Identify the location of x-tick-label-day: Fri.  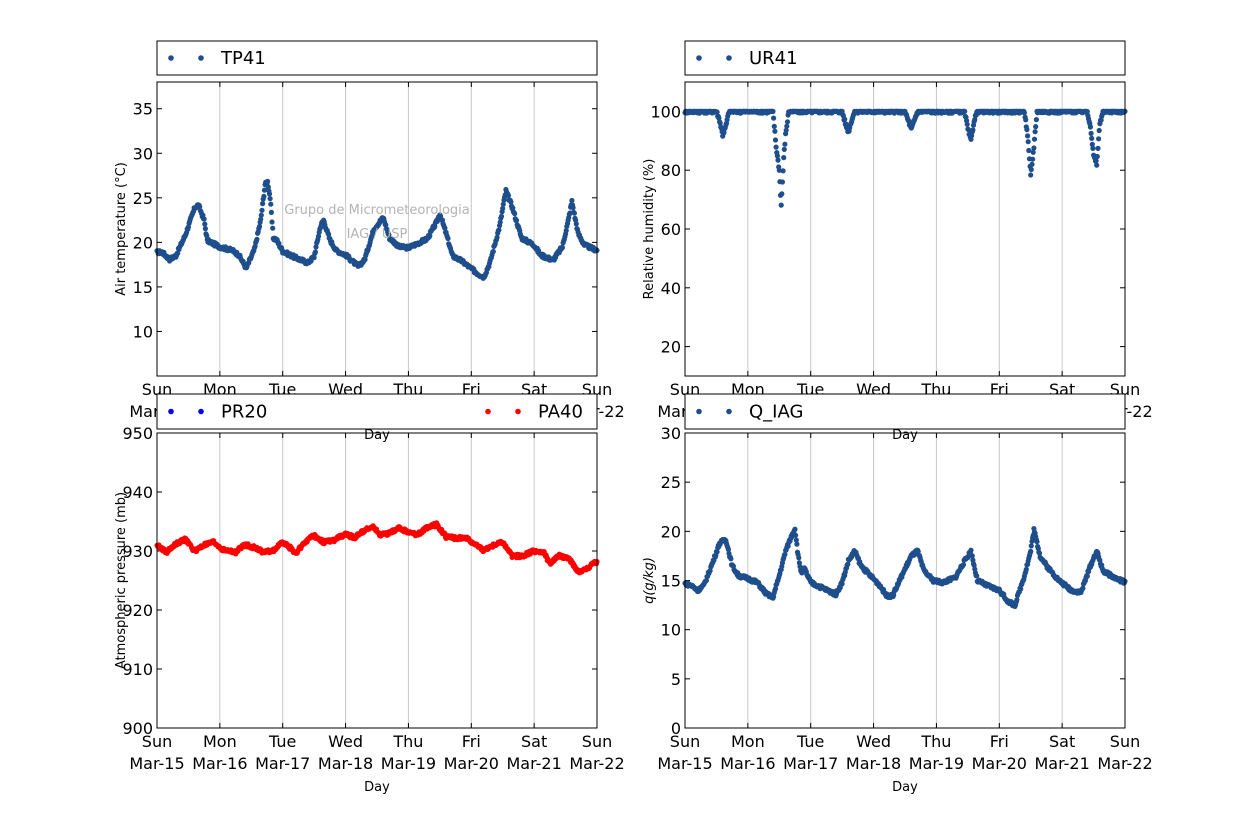
(999, 741).